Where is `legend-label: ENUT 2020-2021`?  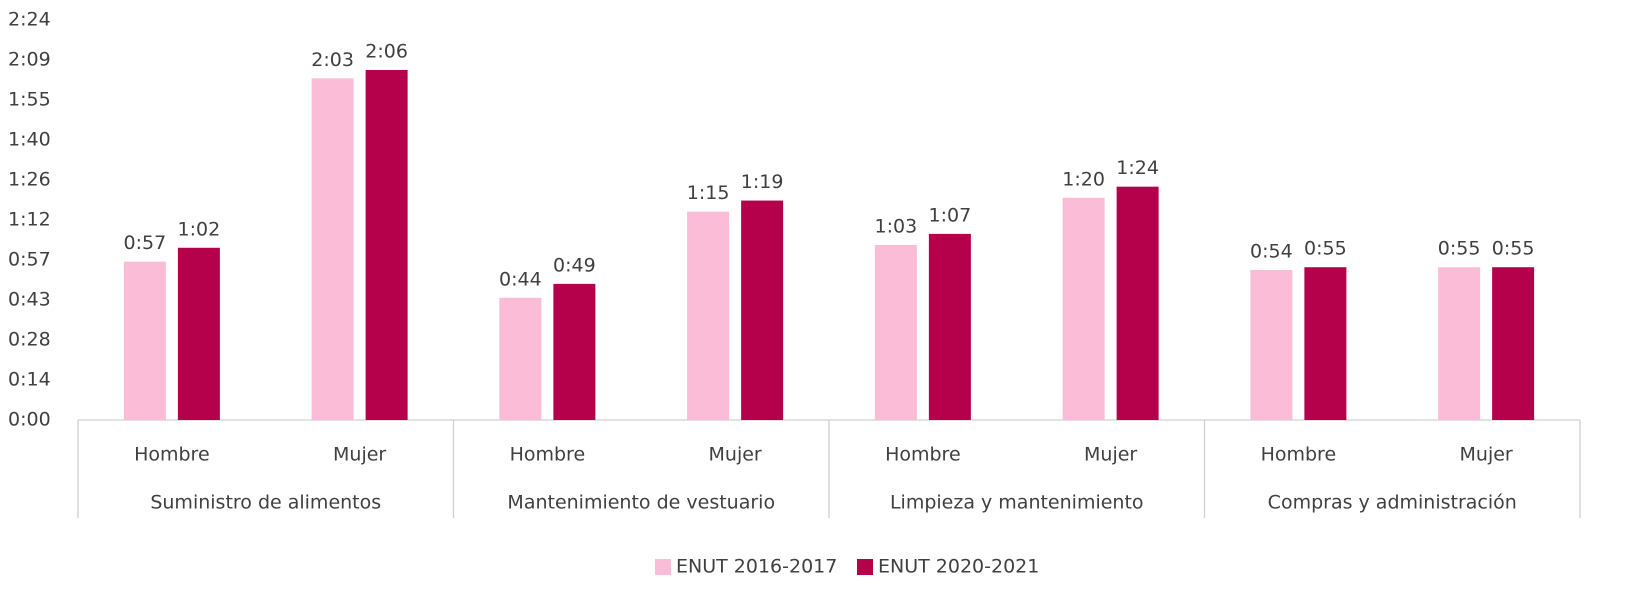 legend-label: ENUT 2020-2021 is located at coordinates (958, 567).